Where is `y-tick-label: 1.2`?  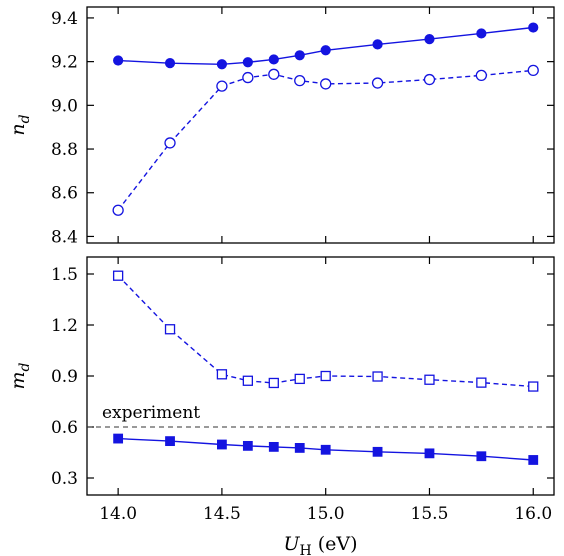
y-tick-label: 1.2 is located at coordinates (64, 326).